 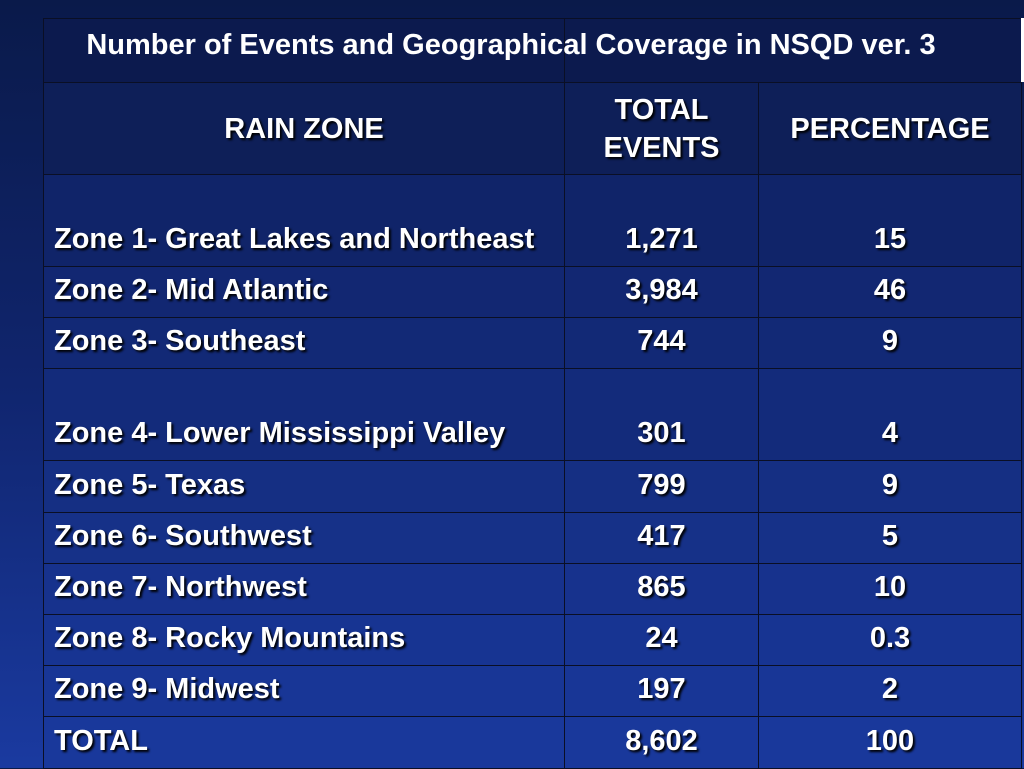 I want to click on title-cell-left, so click(x=304, y=50).